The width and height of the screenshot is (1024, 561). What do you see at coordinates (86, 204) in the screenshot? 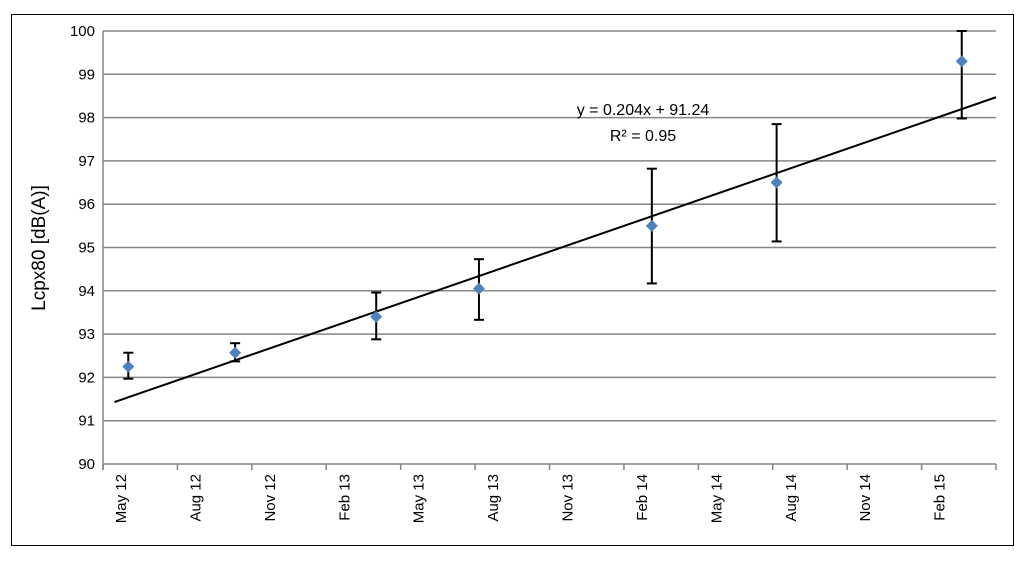
I see `y-tick-label: 96` at bounding box center [86, 204].